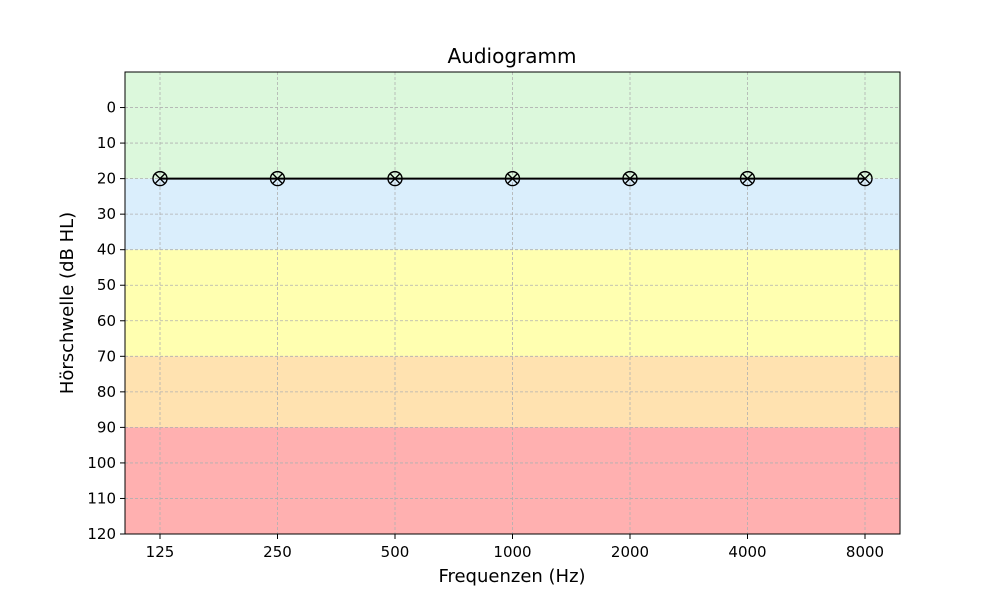  I want to click on x-tick-label: 500, so click(395, 552).